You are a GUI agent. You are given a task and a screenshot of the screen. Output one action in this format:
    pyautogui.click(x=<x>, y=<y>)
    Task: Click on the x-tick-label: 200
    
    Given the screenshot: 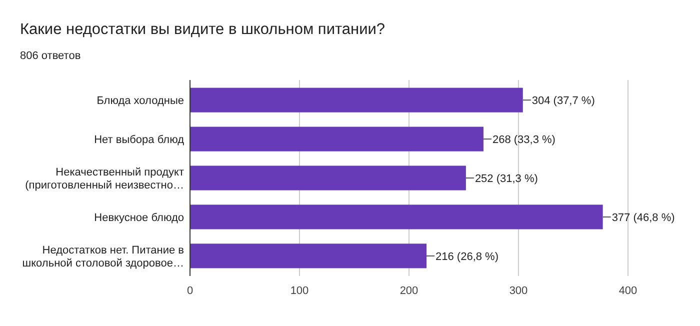 What is the action you would take?
    pyautogui.click(x=409, y=291)
    